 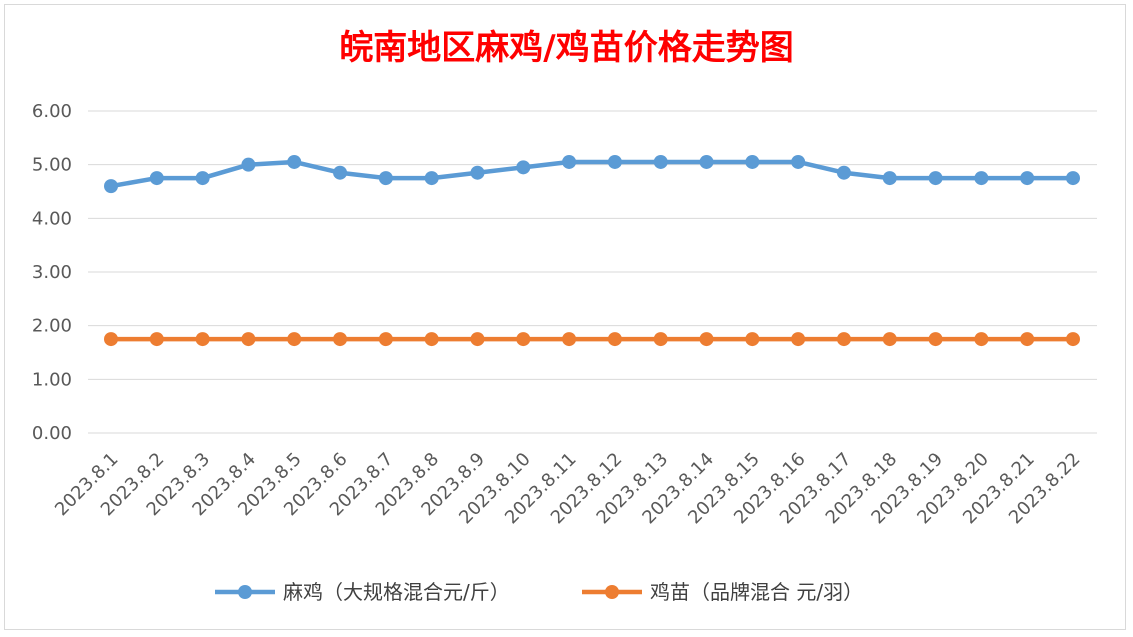 What do you see at coordinates (539, 592) in the screenshot?
I see `legend: 麻鸡（大规格混合元/斤） 鸡苗（品牌混合 元/羽）` at bounding box center [539, 592].